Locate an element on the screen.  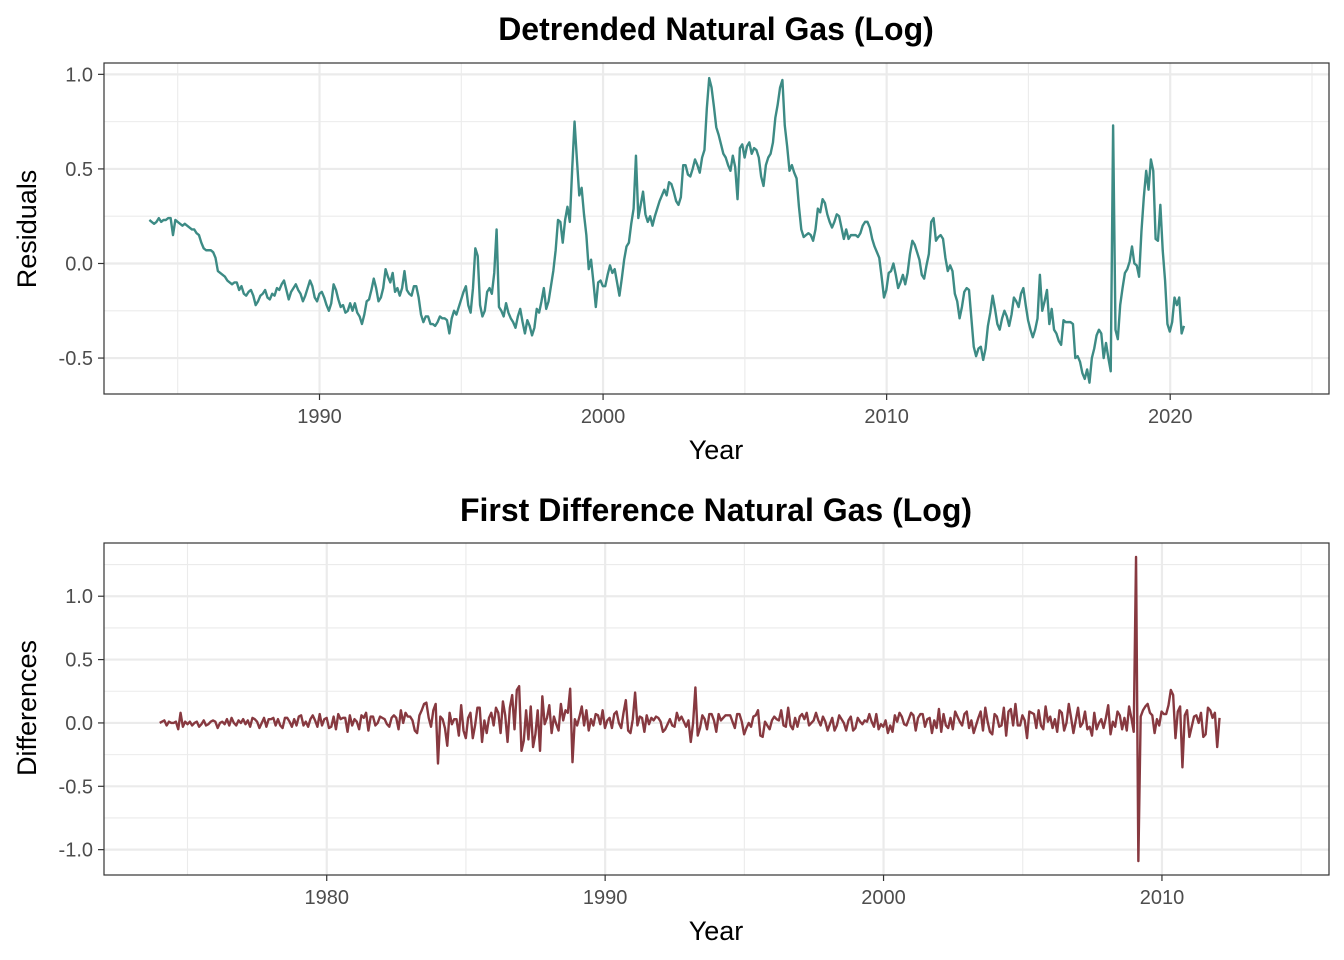
x-tick-label: 1980 is located at coordinates (326, 898).